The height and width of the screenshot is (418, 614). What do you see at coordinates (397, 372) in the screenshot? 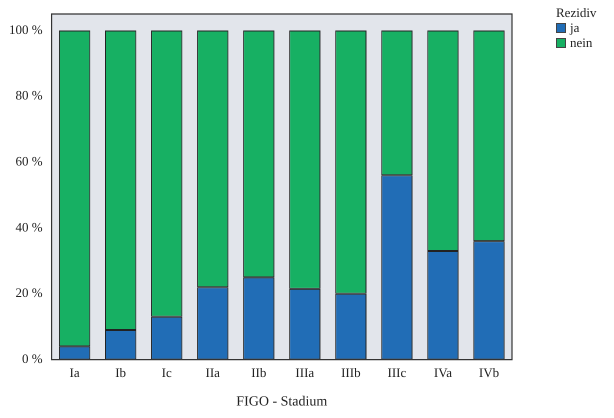
I see `x-tick-label: IIIc` at bounding box center [397, 372].